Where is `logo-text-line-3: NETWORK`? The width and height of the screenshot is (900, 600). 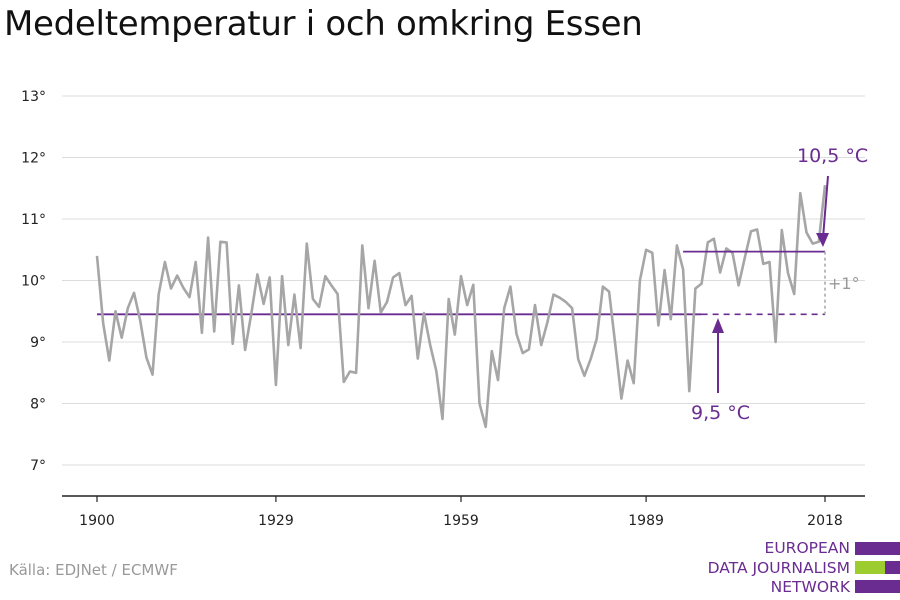
logo-text-line-3: NETWORK is located at coordinates (810, 587).